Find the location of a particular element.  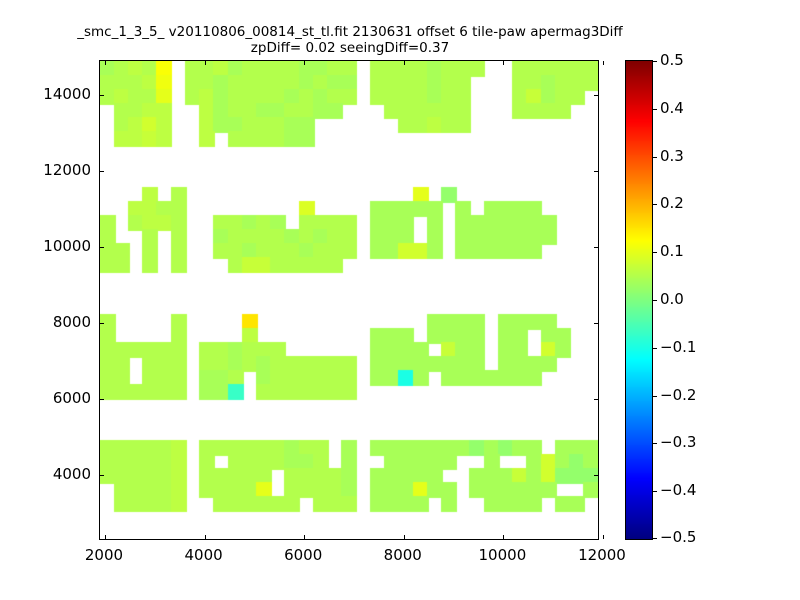

colorbar-ticklabel: 0.2 is located at coordinates (672, 203).